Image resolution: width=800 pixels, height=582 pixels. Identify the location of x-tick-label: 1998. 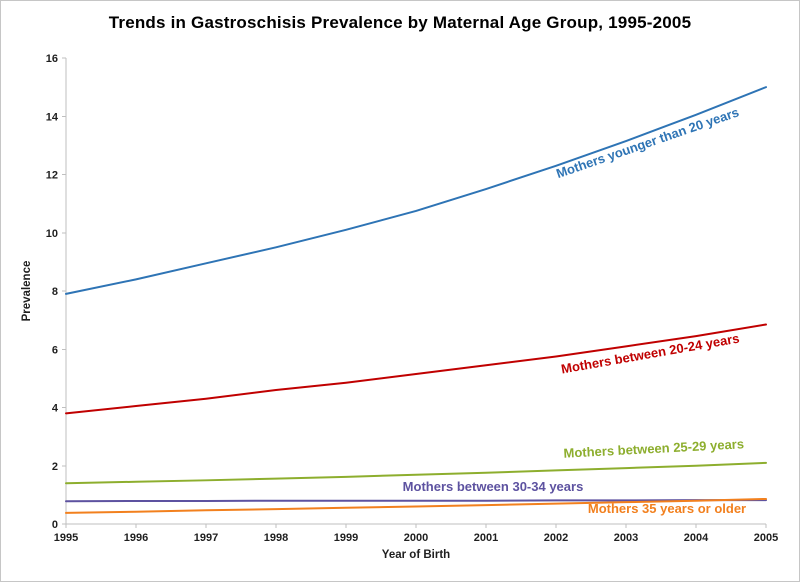
(276, 538).